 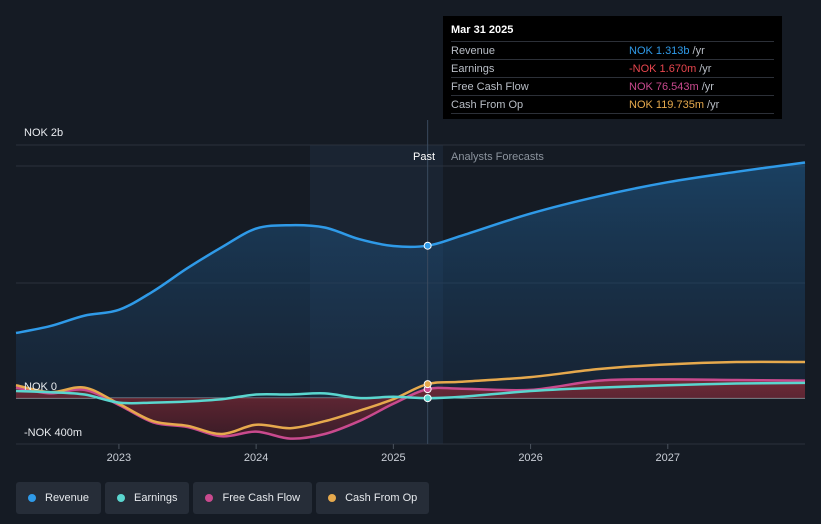 I want to click on tooltip-date: Mar 31 2025, so click(x=612, y=33).